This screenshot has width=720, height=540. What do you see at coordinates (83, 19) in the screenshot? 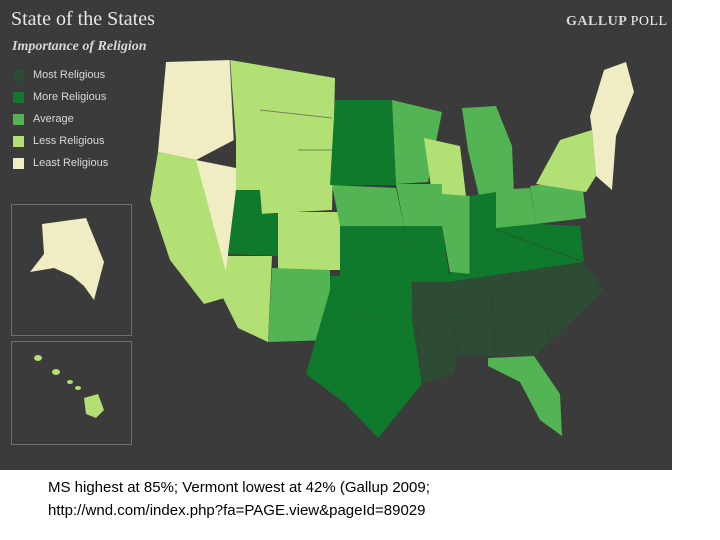
I see `map-title: State of the States` at bounding box center [83, 19].